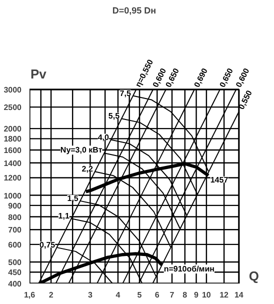 This screenshot has width=274, height=304. Describe the element at coordinates (245, 99) in the screenshot. I see `text: 0,550` at that location.